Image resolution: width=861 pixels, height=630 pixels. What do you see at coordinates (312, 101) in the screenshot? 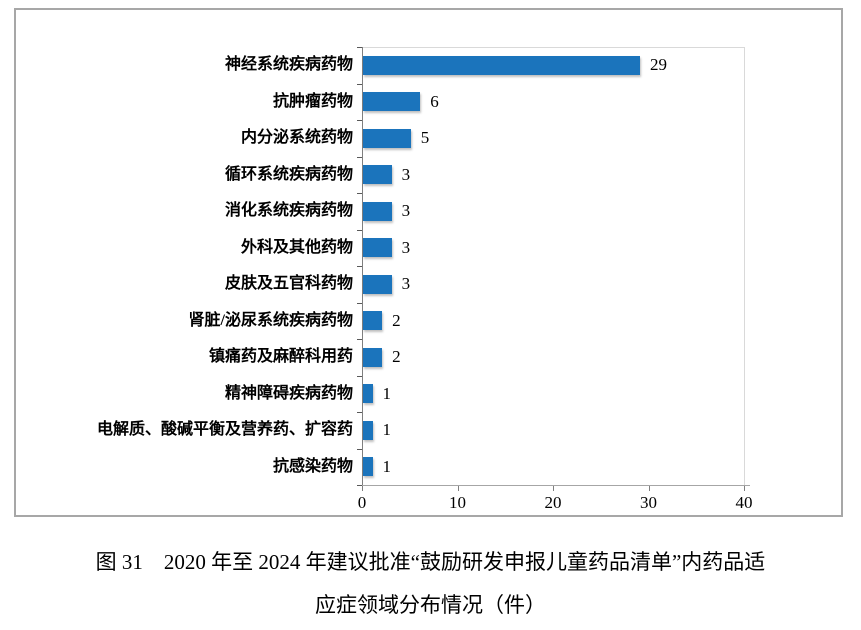
I see `category-label: 抗肿瘤药物` at bounding box center [312, 101].